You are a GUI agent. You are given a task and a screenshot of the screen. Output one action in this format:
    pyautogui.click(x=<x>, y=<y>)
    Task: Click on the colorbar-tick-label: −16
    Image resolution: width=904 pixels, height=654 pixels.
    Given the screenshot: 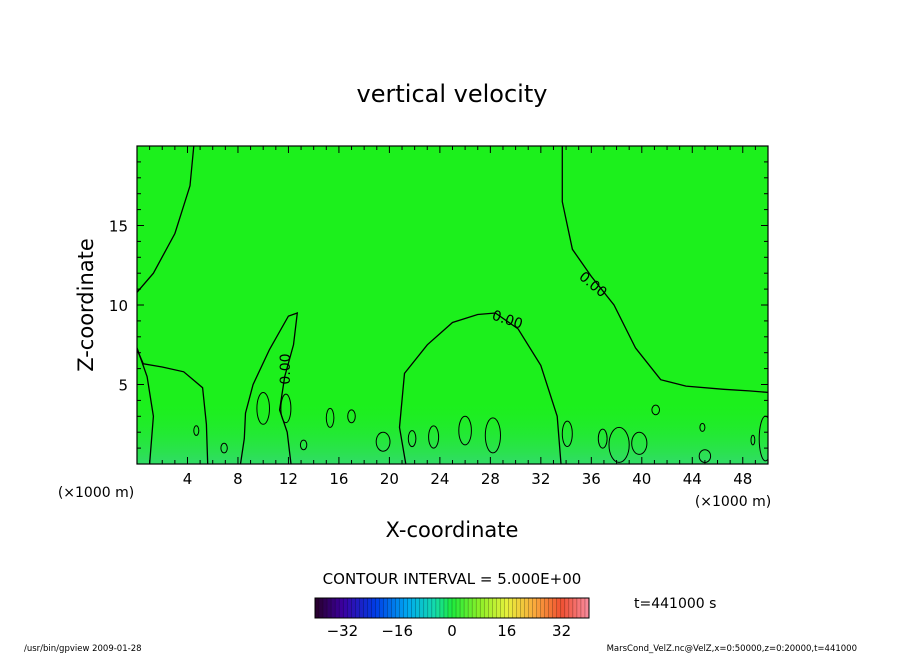 What is the action you would take?
    pyautogui.click(x=397, y=631)
    